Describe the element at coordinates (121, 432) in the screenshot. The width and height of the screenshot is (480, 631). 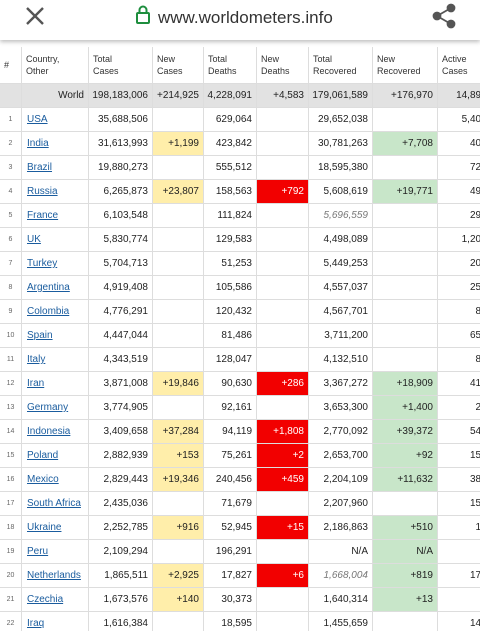
I see `data-cell: 3,409,658` at that location.